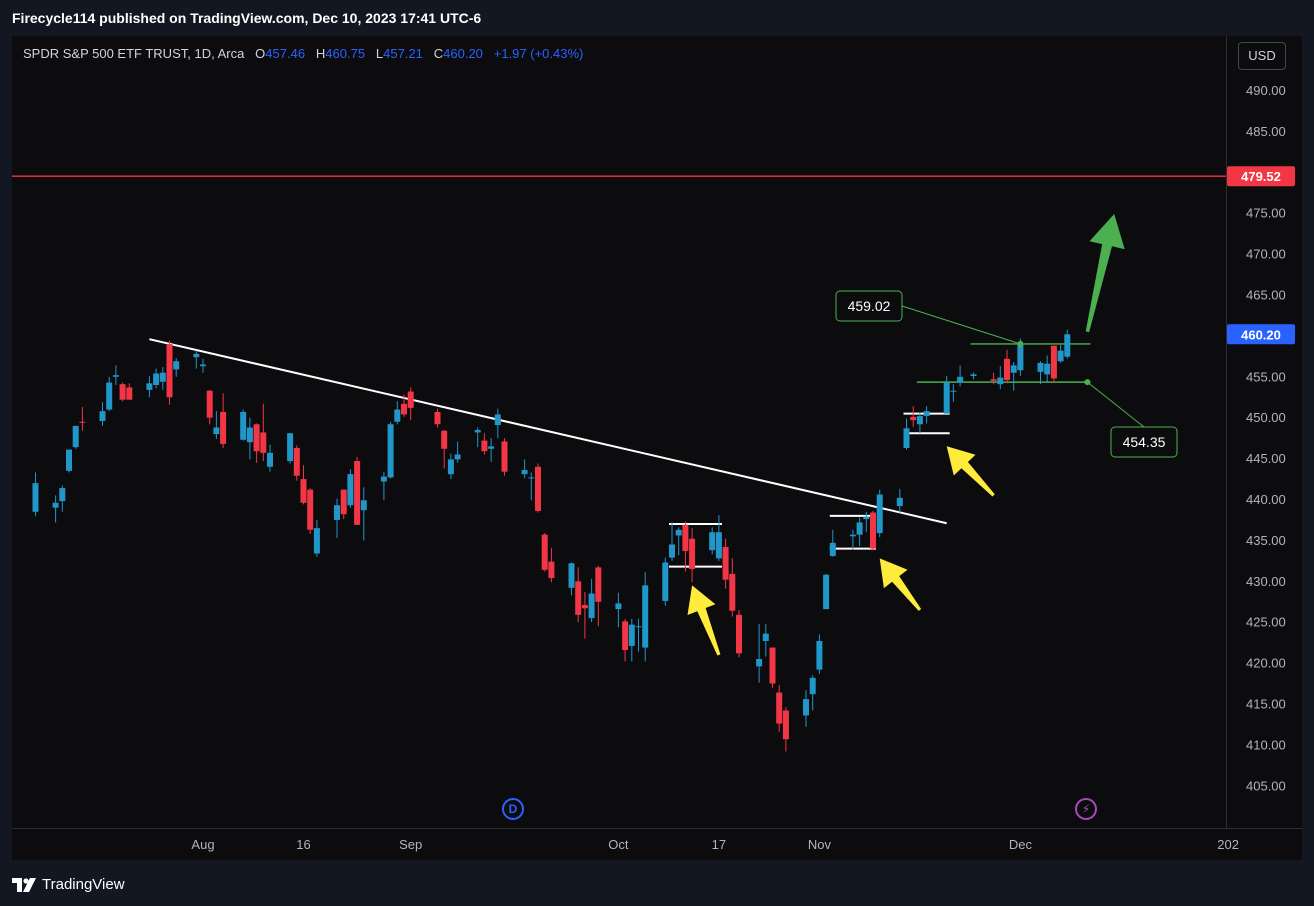 The image size is (1314, 906). I want to click on time-tick-label: Nov, so click(820, 844).